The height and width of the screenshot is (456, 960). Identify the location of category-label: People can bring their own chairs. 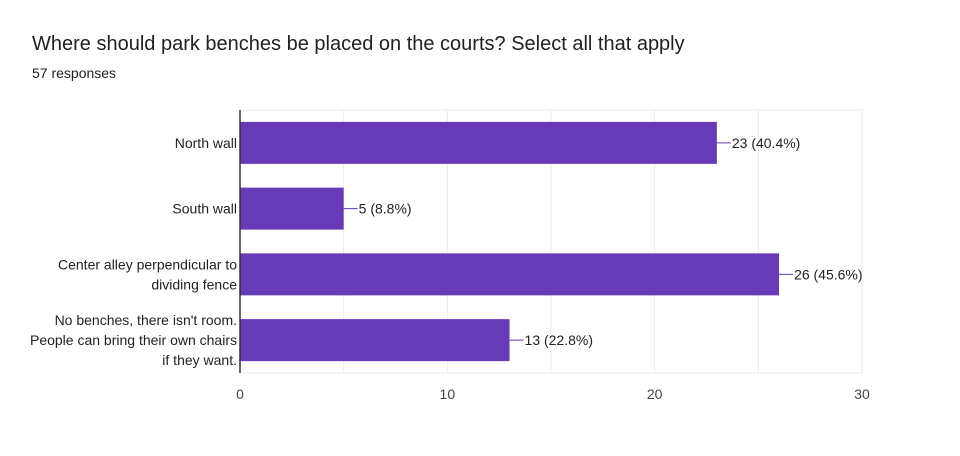
(133, 340).